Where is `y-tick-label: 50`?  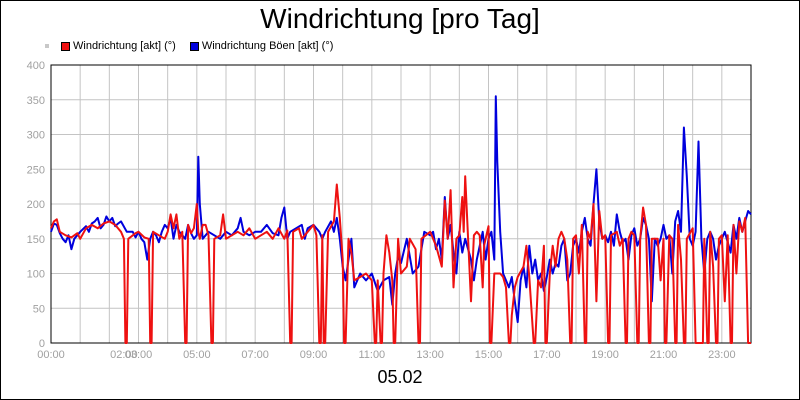
y-tick-label: 50 is located at coordinates (39, 309).